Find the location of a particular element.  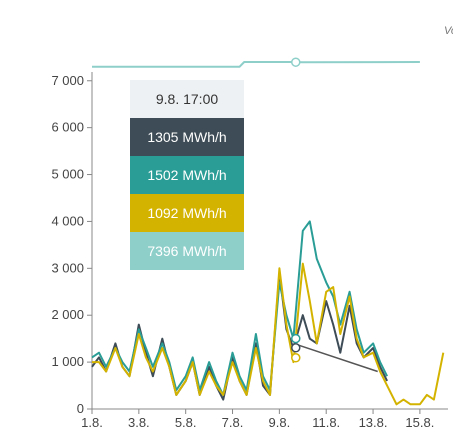

x-tick-label: 7.8. is located at coordinates (233, 422).